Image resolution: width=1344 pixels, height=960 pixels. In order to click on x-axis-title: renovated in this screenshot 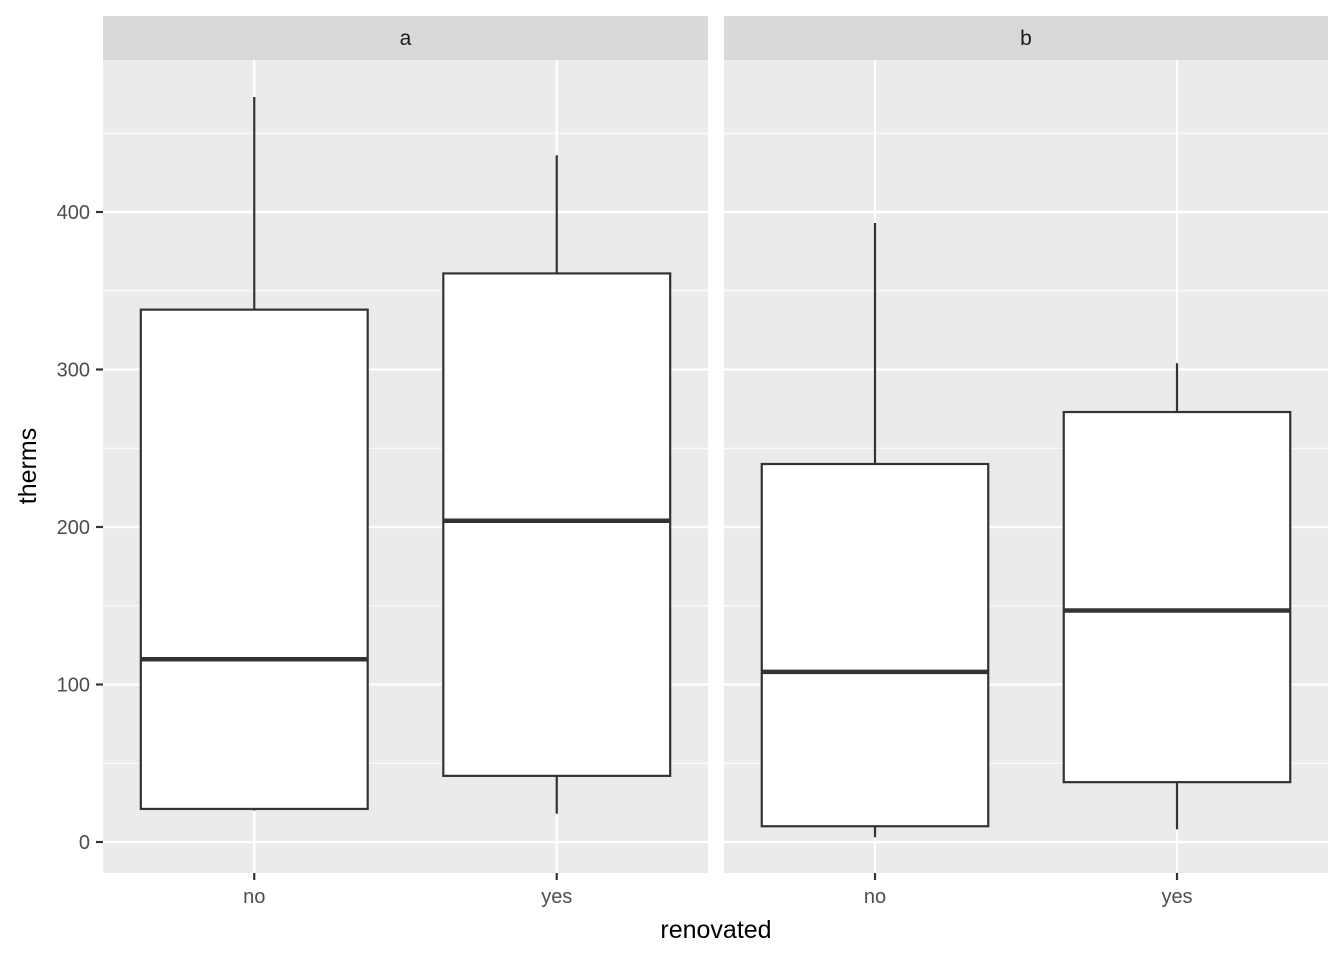, I will do `click(715, 930)`.